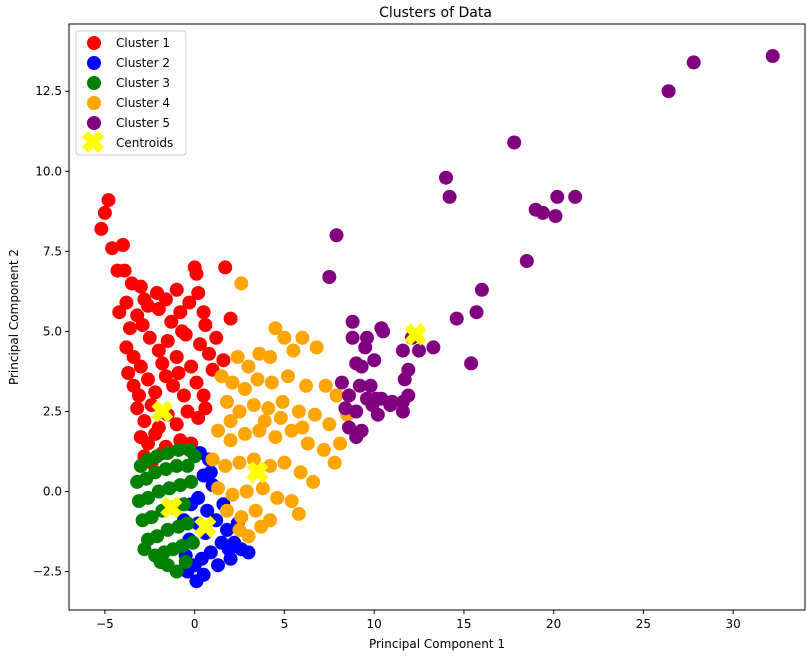  Describe the element at coordinates (143, 123) in the screenshot. I see `legend-label-cluster-5: Cluster 5` at that location.